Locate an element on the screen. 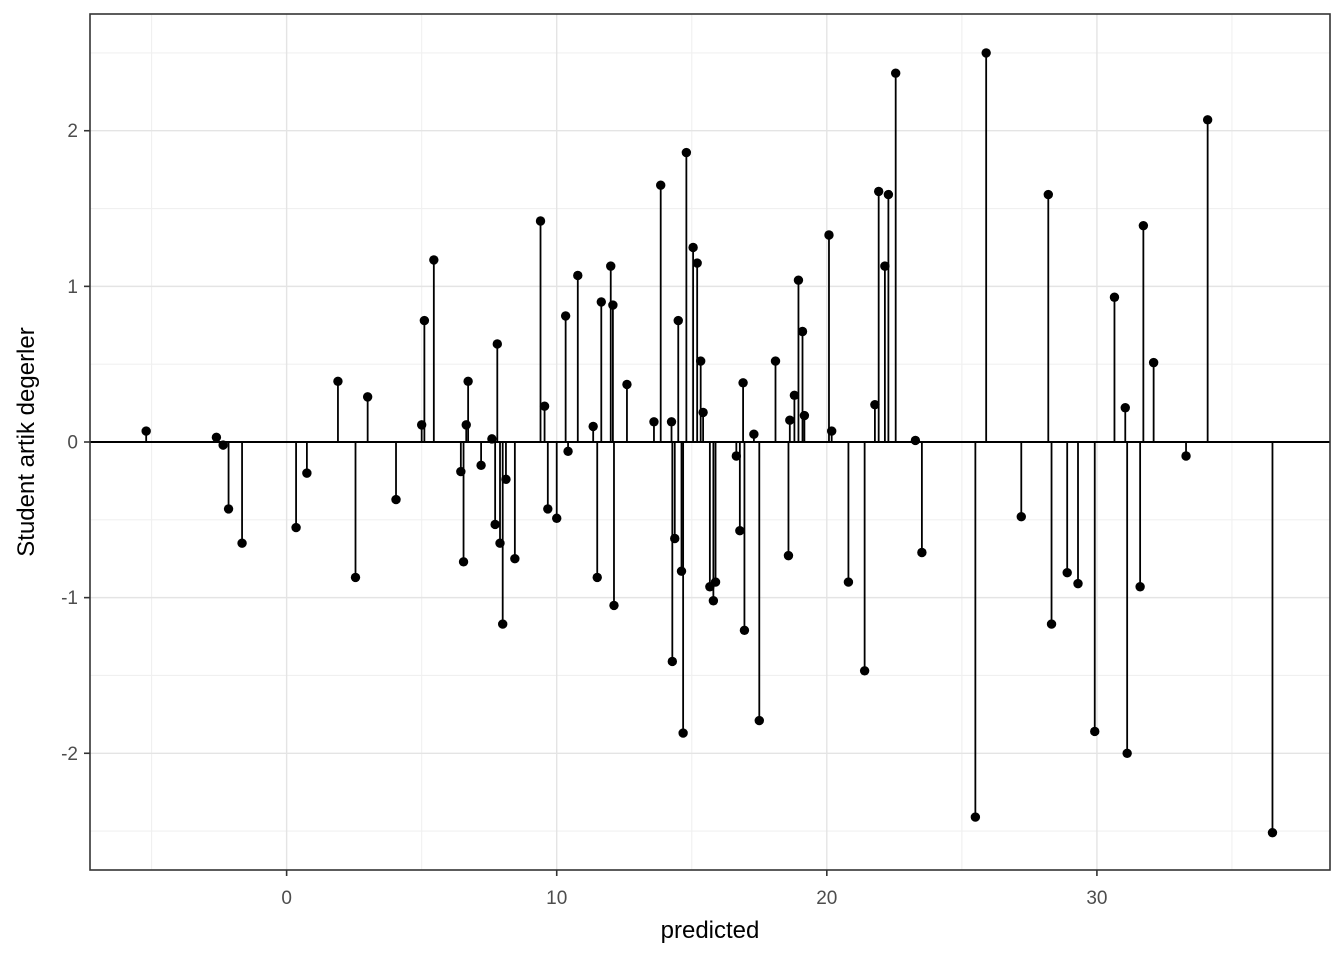  x-tick-label: 30 is located at coordinates (1096, 898).